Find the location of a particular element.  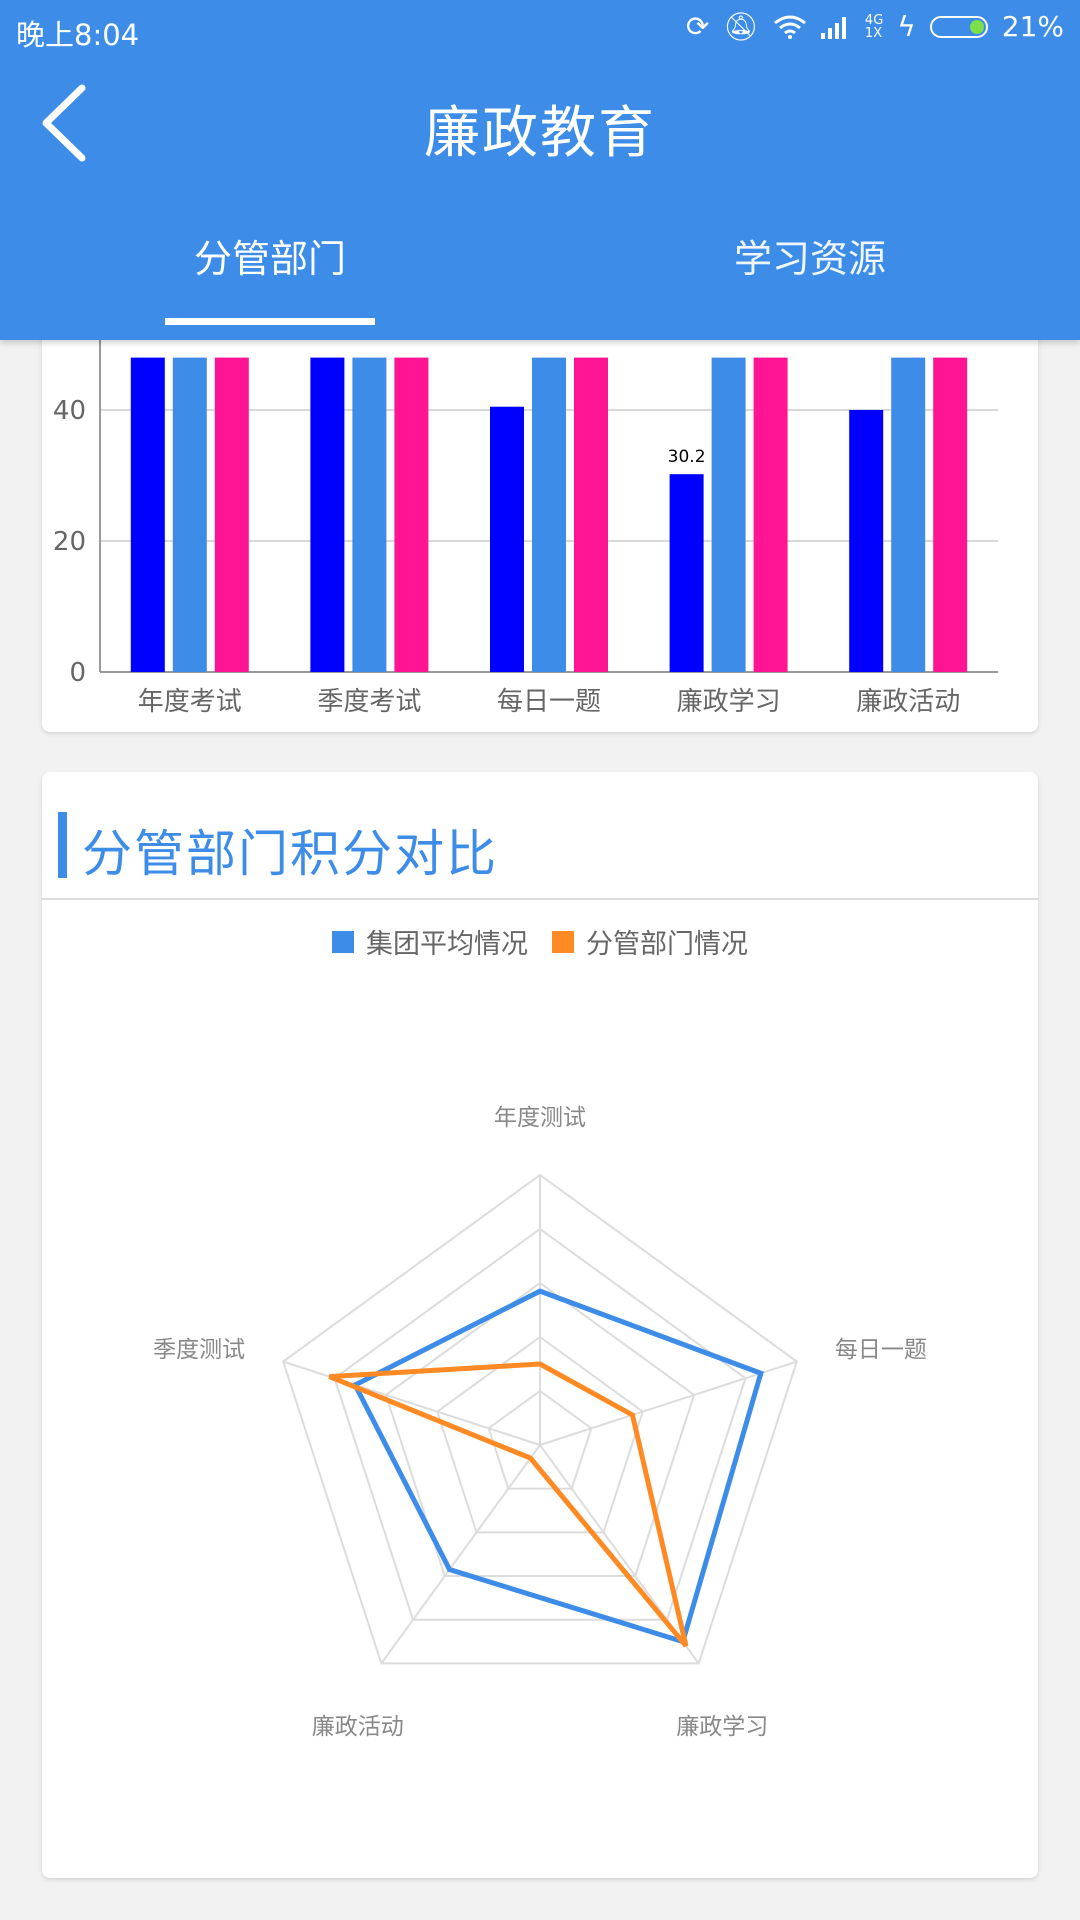

mute-icon: 🔕︎ is located at coordinates (741, 26).